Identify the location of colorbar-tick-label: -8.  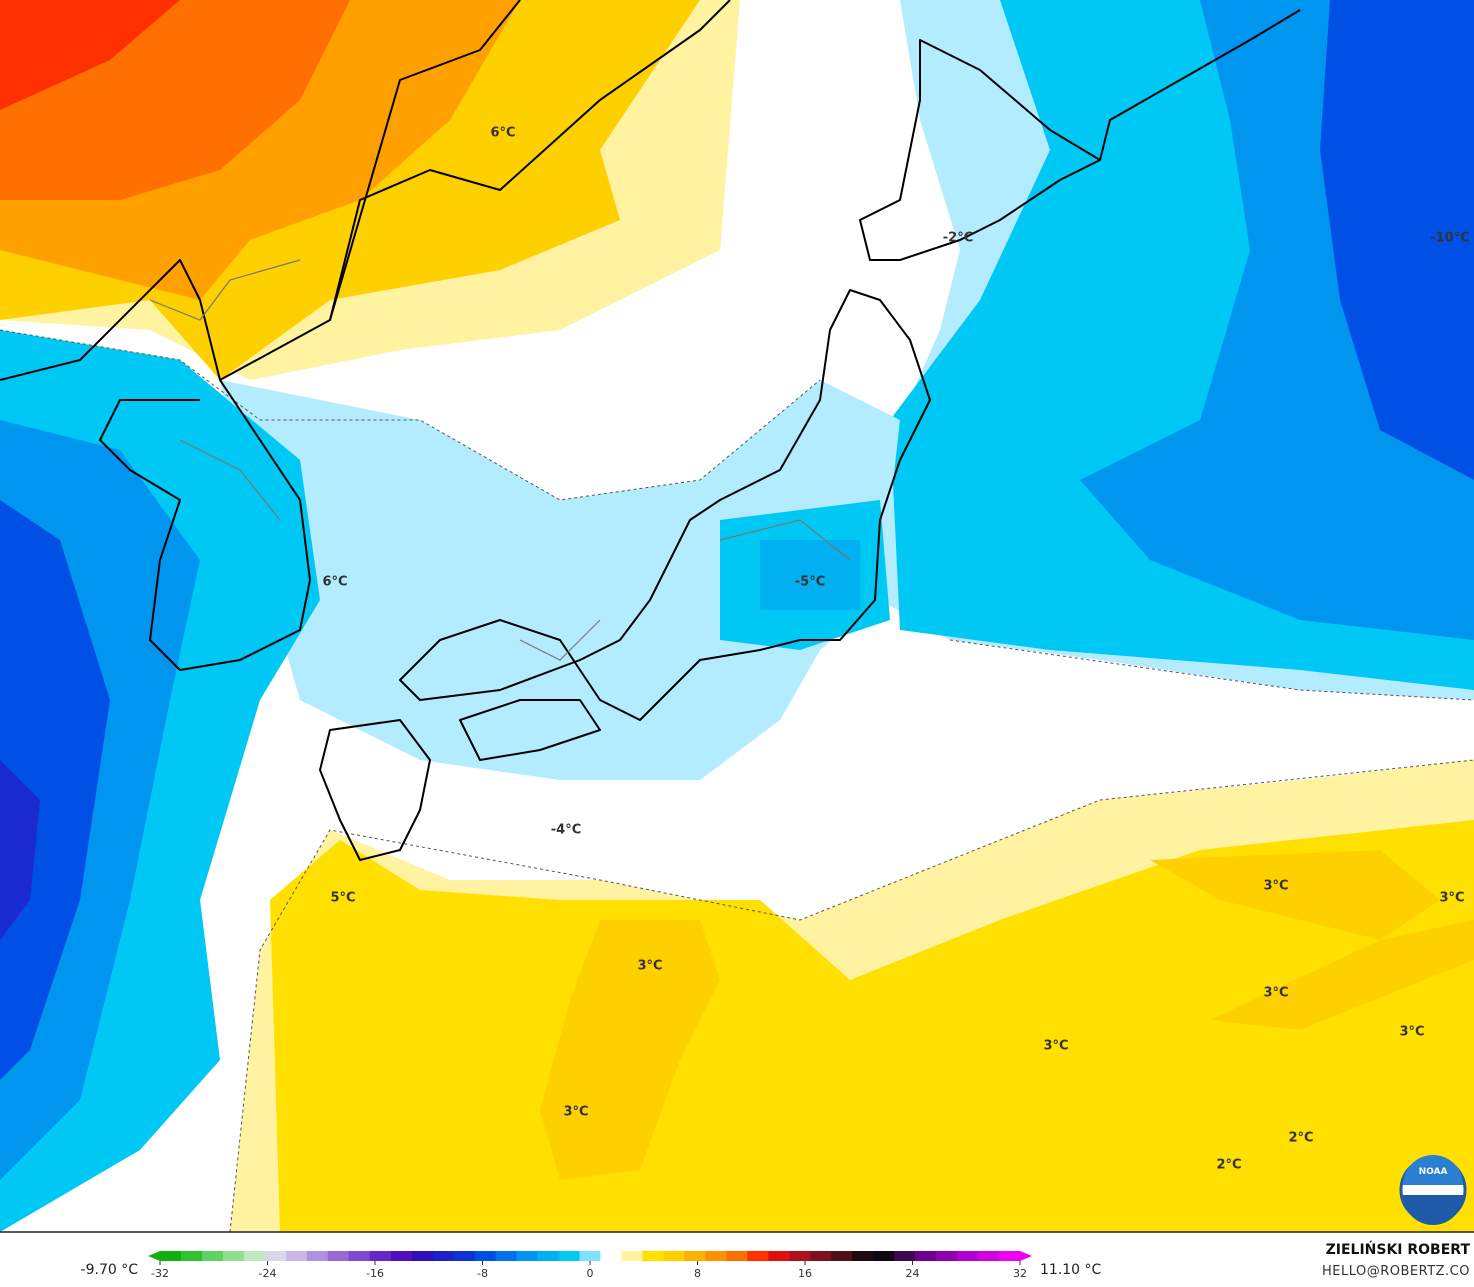
(482, 1273).